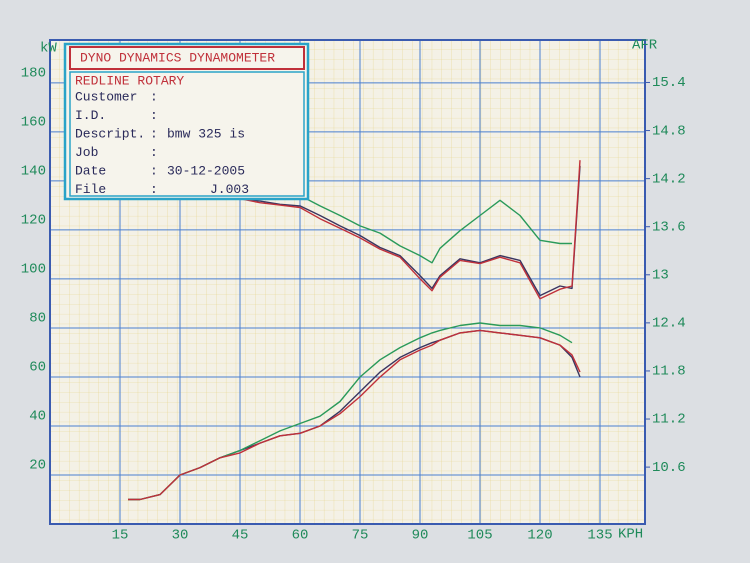 Image resolution: width=750 pixels, height=563 pixels. Describe the element at coordinates (33, 221) in the screenshot. I see `y-tick-label: 120` at that location.